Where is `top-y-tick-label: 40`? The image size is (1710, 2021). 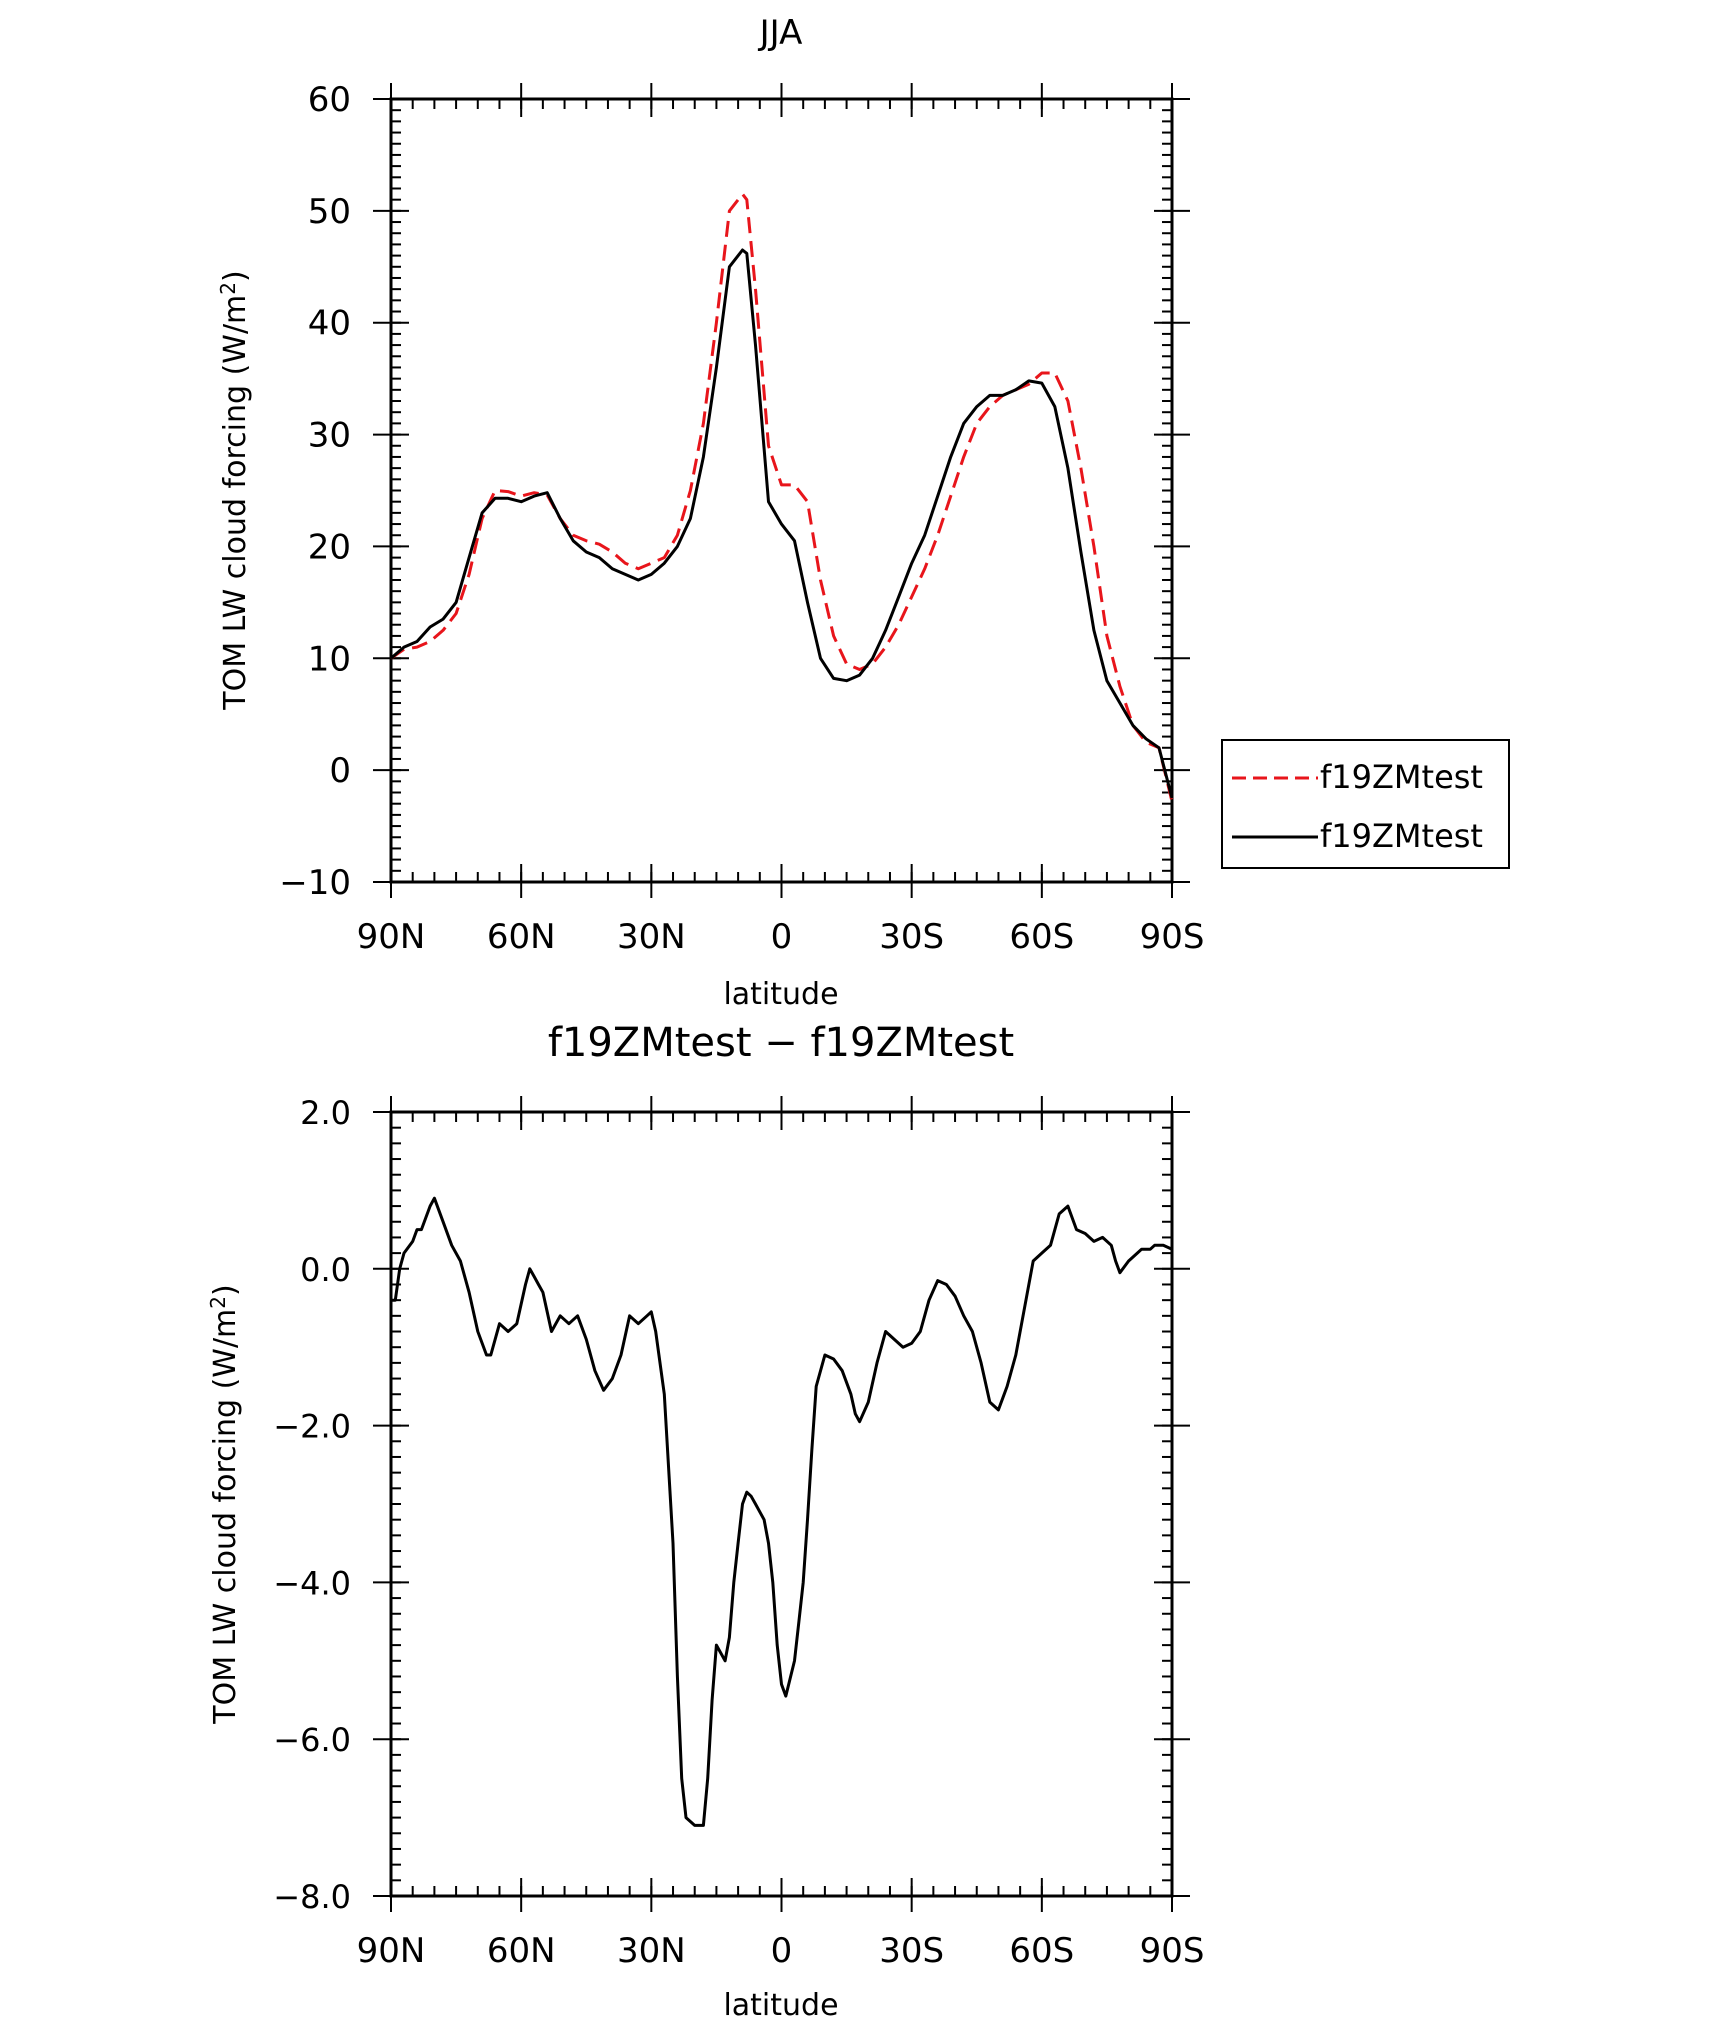
top-y-tick-label: 40 is located at coordinates (329, 324).